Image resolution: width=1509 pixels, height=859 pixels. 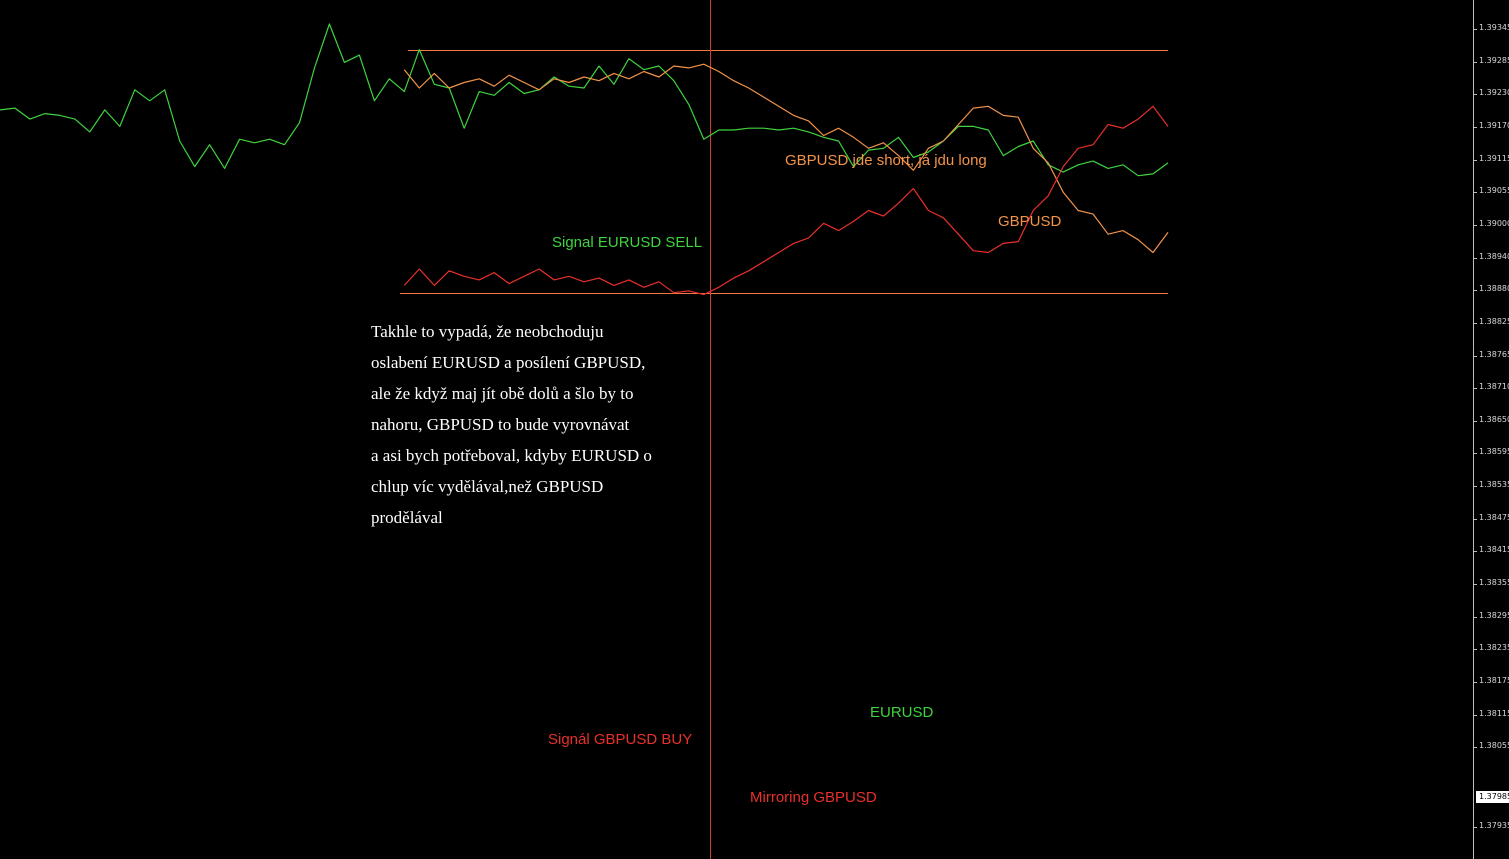 I want to click on label-mirroring-gbpusd: Mirroring GBPUSD, so click(x=813, y=797).